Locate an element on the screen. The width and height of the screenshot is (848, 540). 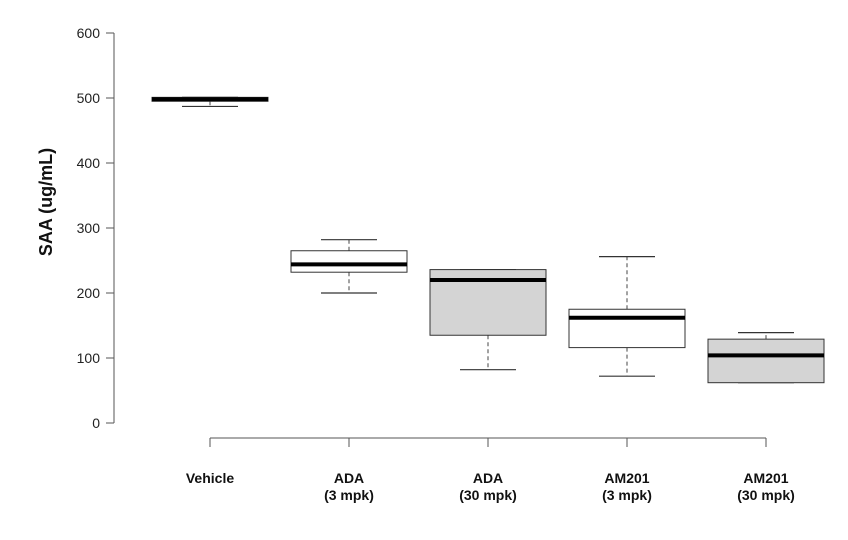
y-axis: 0 100 200 300 400 500 600 is located at coordinates (96, 228).